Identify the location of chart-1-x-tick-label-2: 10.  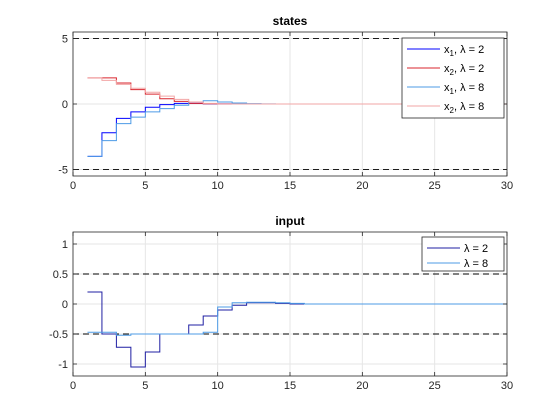
(218, 386).